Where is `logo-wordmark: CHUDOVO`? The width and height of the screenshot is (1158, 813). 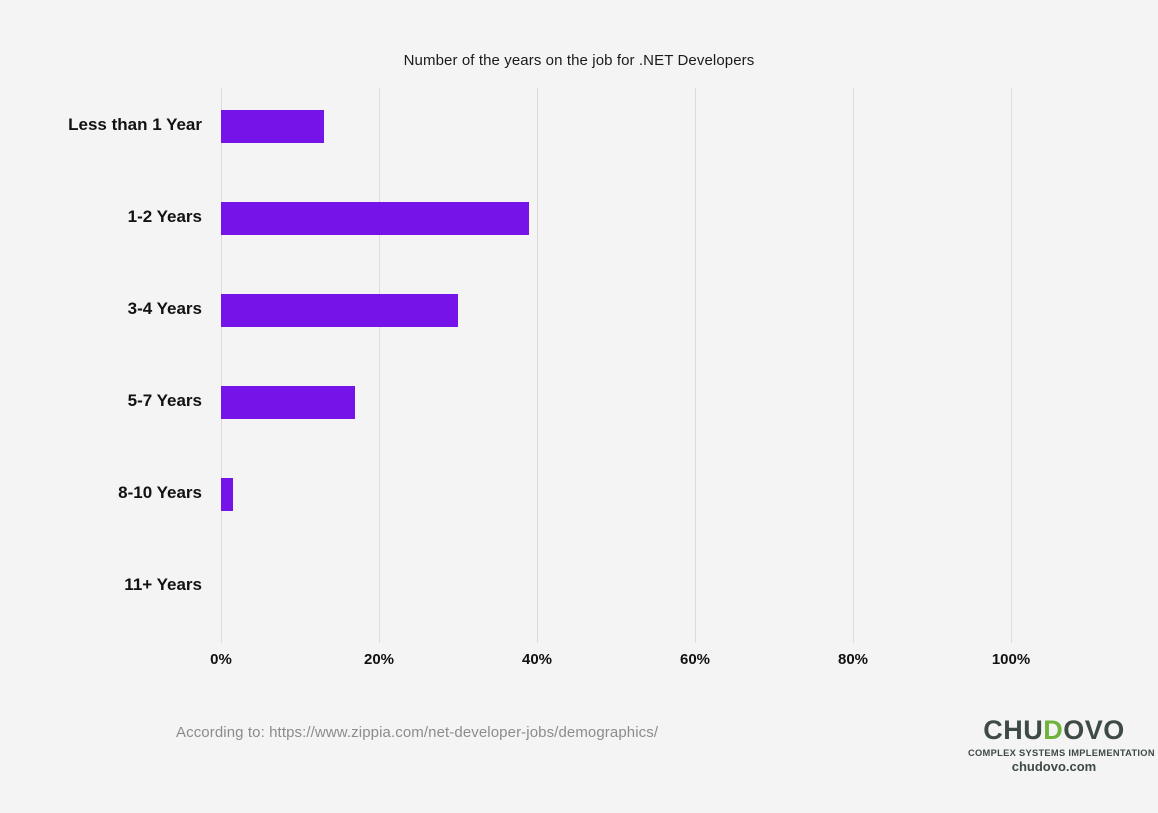
logo-wordmark: CHUDOVO is located at coordinates (1054, 730).